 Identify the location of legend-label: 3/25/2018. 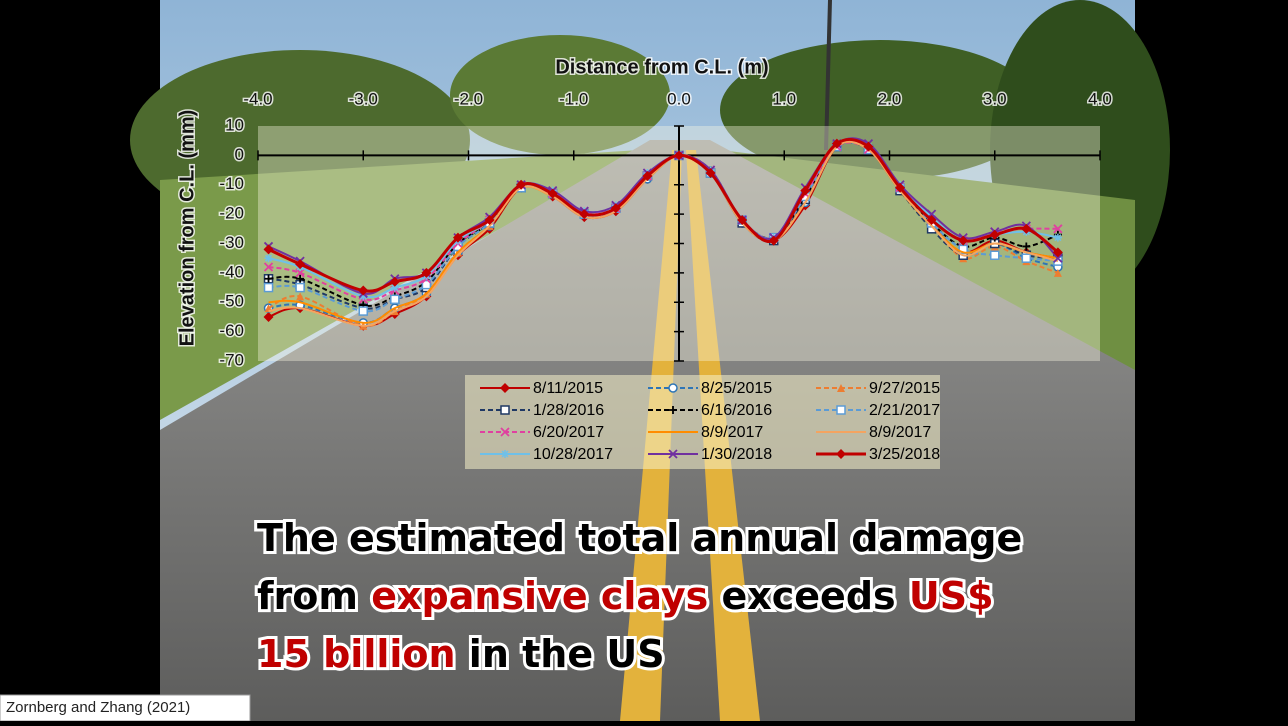
(904, 454).